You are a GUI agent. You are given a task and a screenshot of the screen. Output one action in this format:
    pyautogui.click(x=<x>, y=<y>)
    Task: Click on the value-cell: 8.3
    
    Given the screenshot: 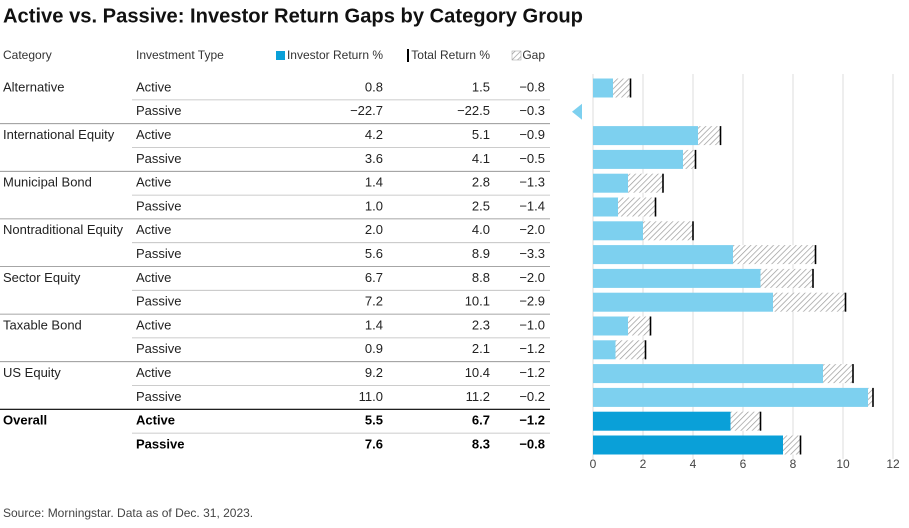 What is the action you would take?
    pyautogui.click(x=481, y=443)
    